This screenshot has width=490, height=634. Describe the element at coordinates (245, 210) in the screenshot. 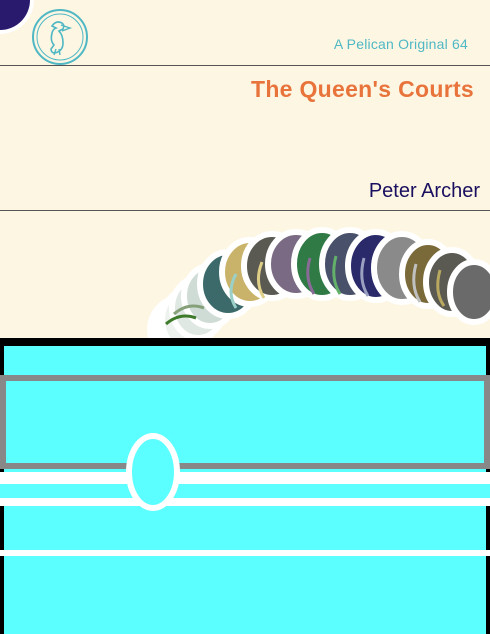

I see `middle-divider` at that location.